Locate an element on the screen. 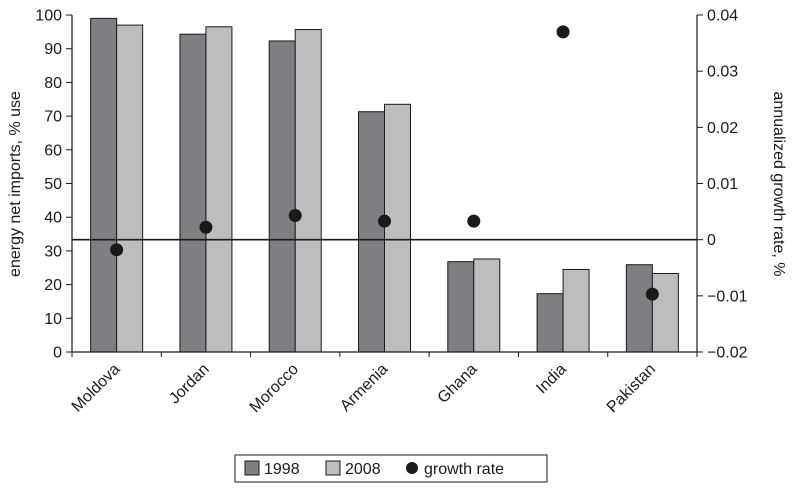 The image size is (792, 491). right-axis: −0.02 −0.01 0 0.01 0.02 0.03 0.04 is located at coordinates (722, 185).